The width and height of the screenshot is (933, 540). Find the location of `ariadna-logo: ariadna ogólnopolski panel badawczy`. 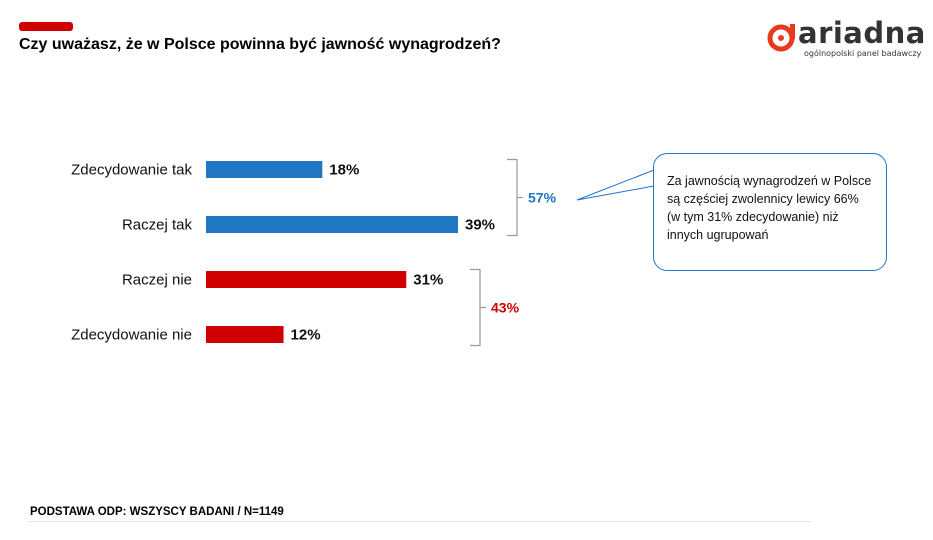

ariadna-logo: ariadna ogólnopolski panel badawczy is located at coordinates (844, 39).